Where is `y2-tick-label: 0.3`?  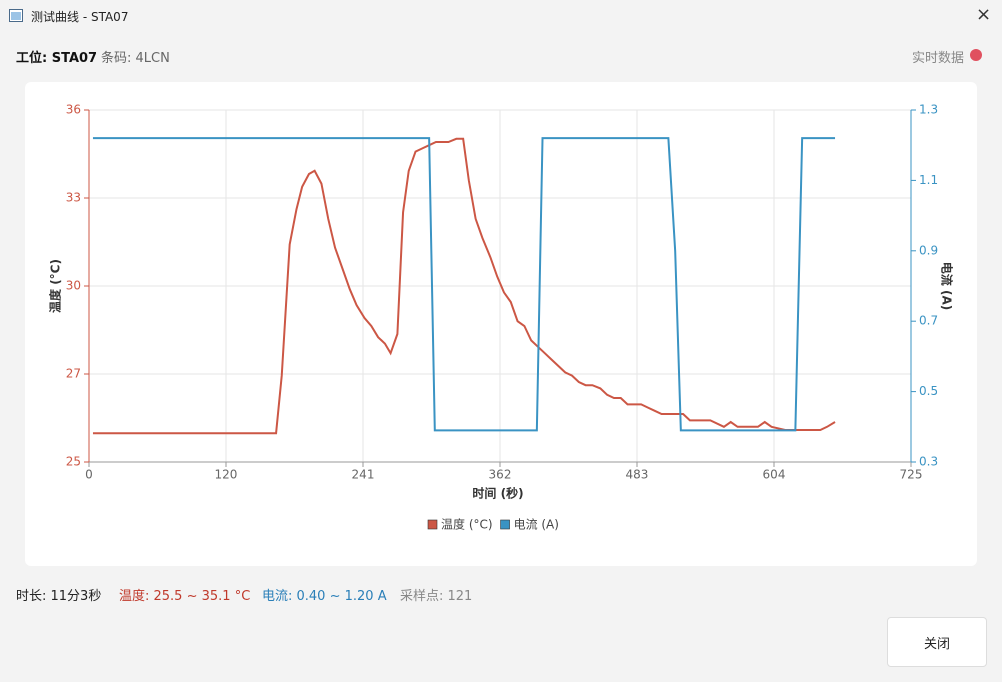
y2-tick-label: 0.3 is located at coordinates (928, 462).